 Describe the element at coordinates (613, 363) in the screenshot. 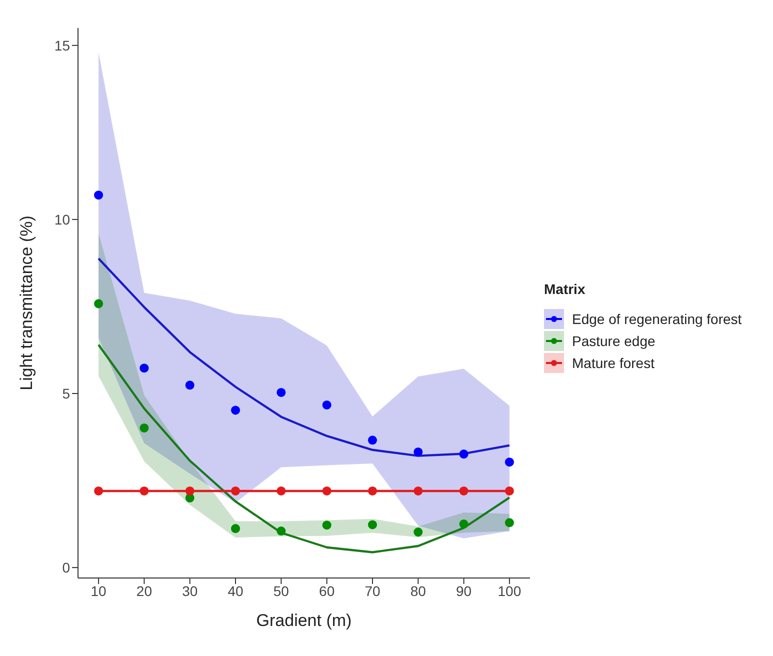

I see `legend-label: Mature forest` at that location.